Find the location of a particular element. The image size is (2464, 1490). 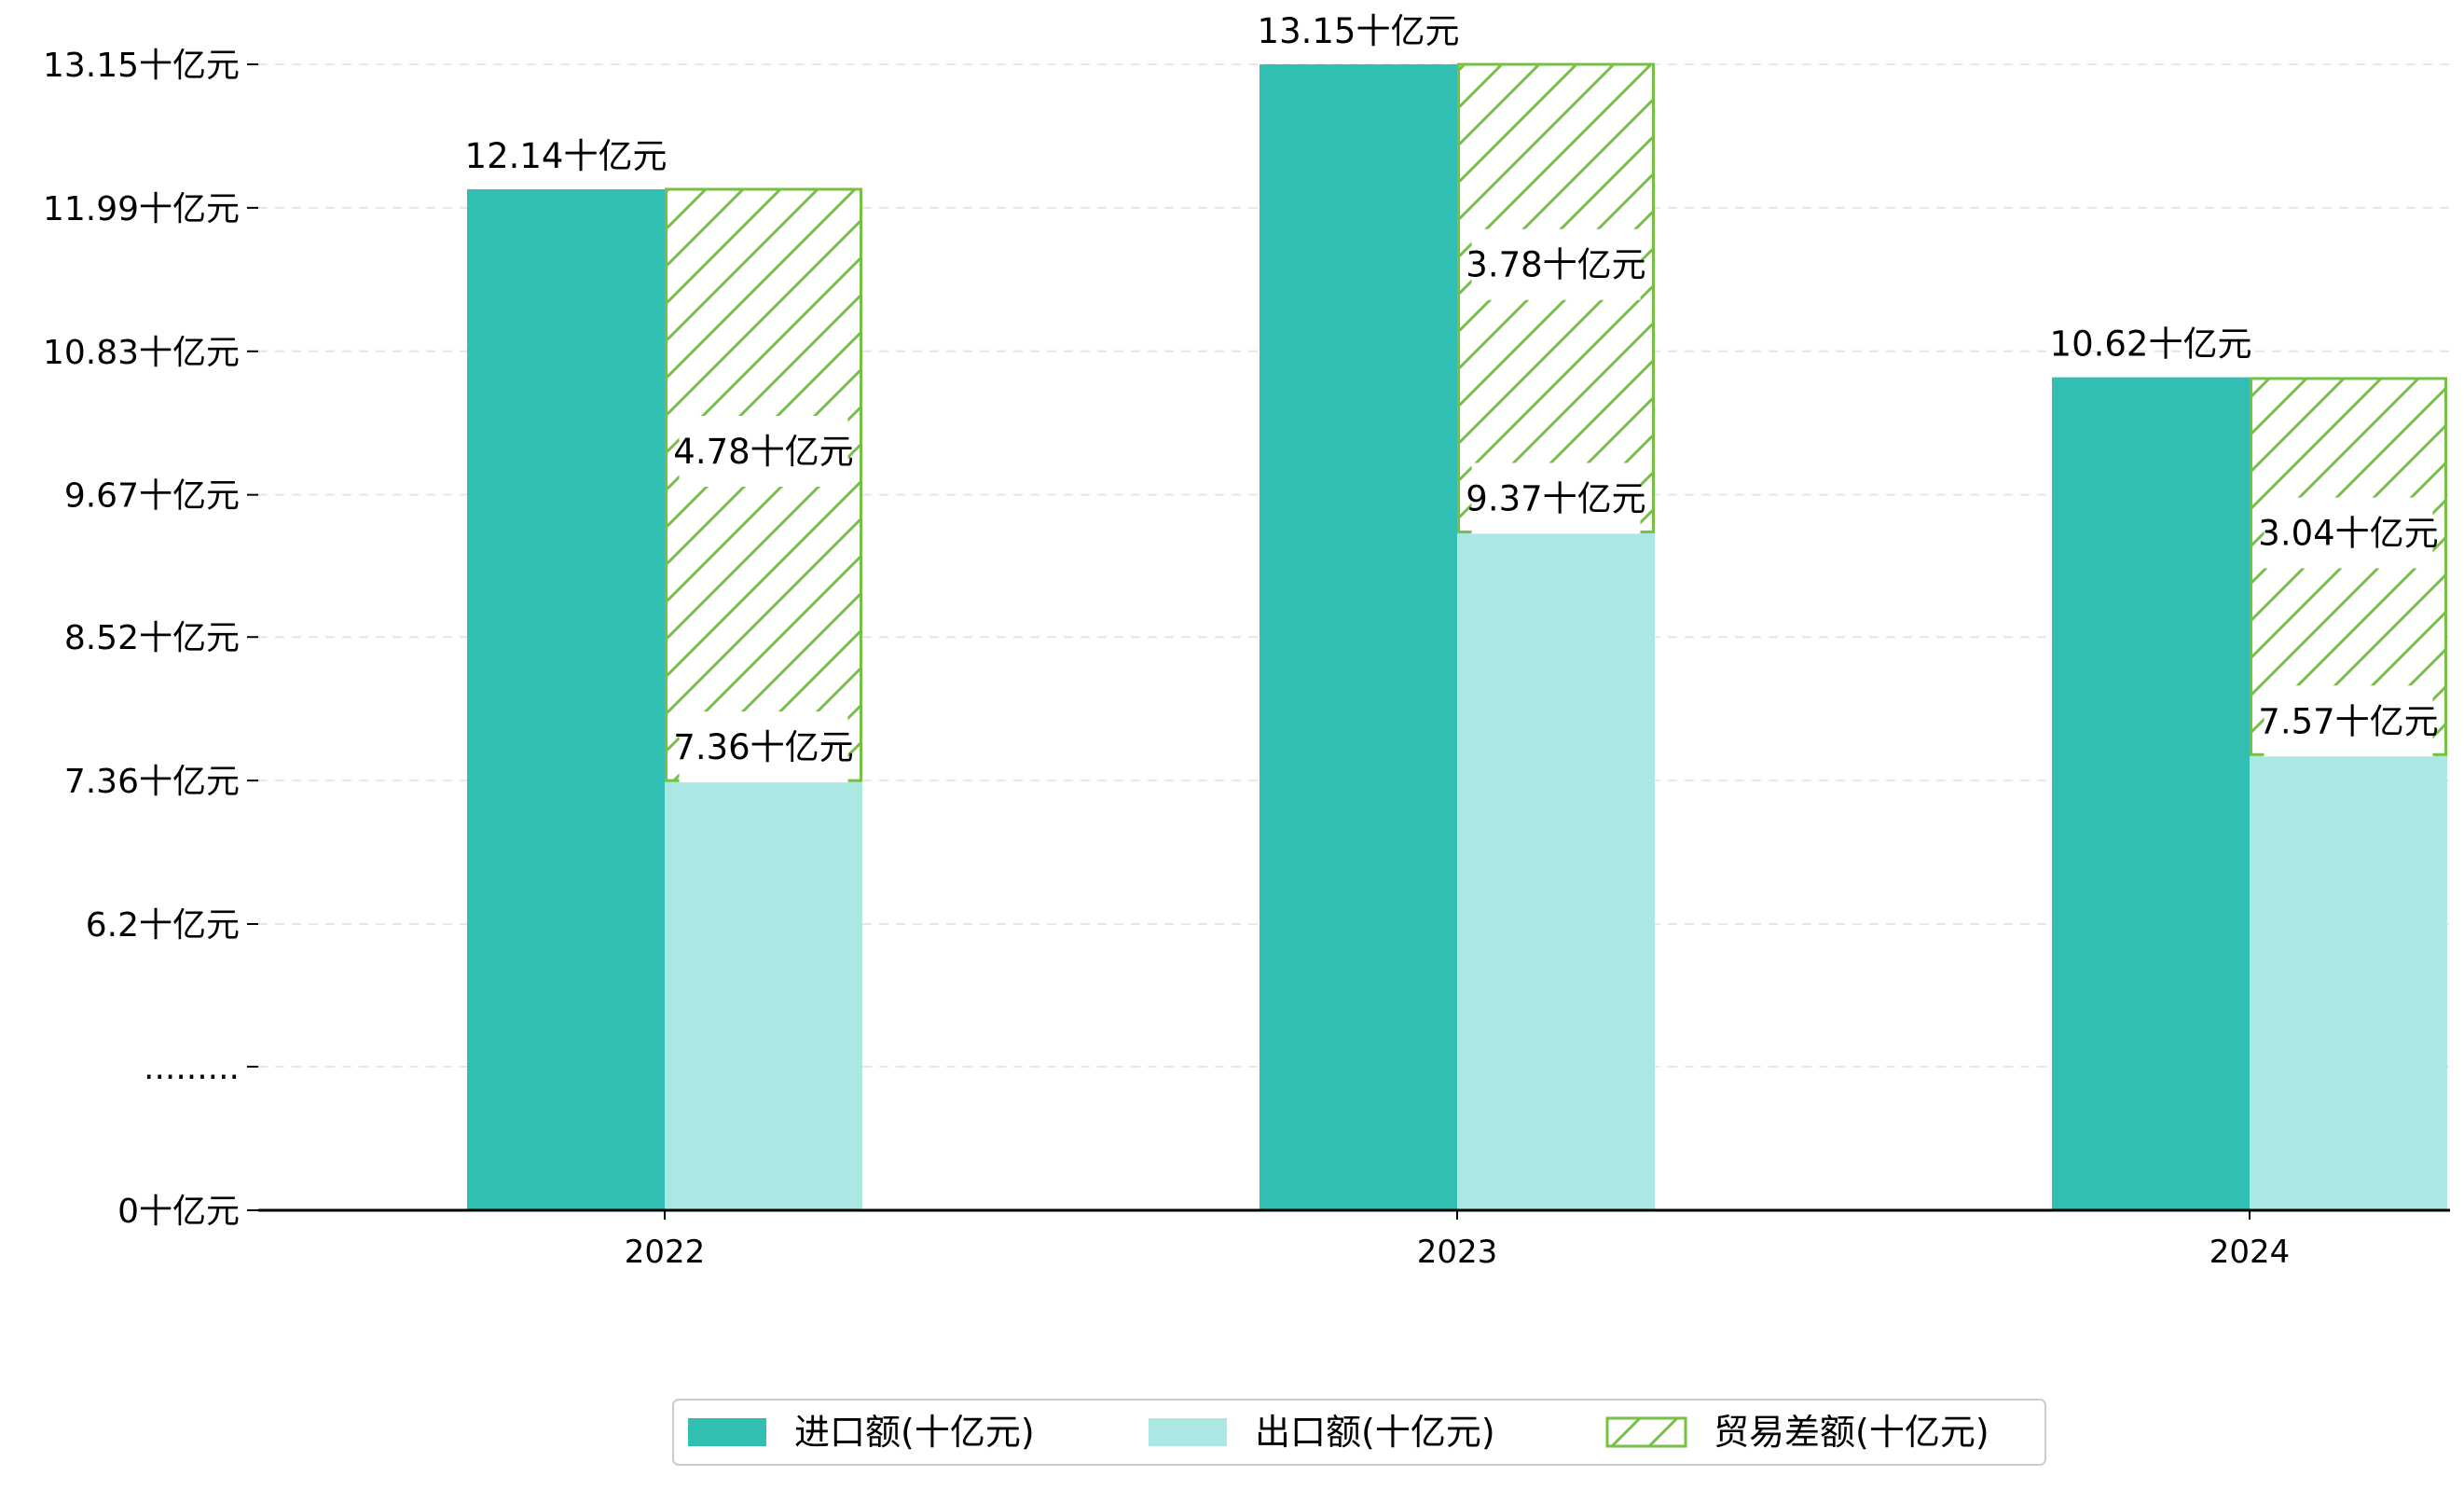

value-label: 12.14十亿元 is located at coordinates (566, 156).